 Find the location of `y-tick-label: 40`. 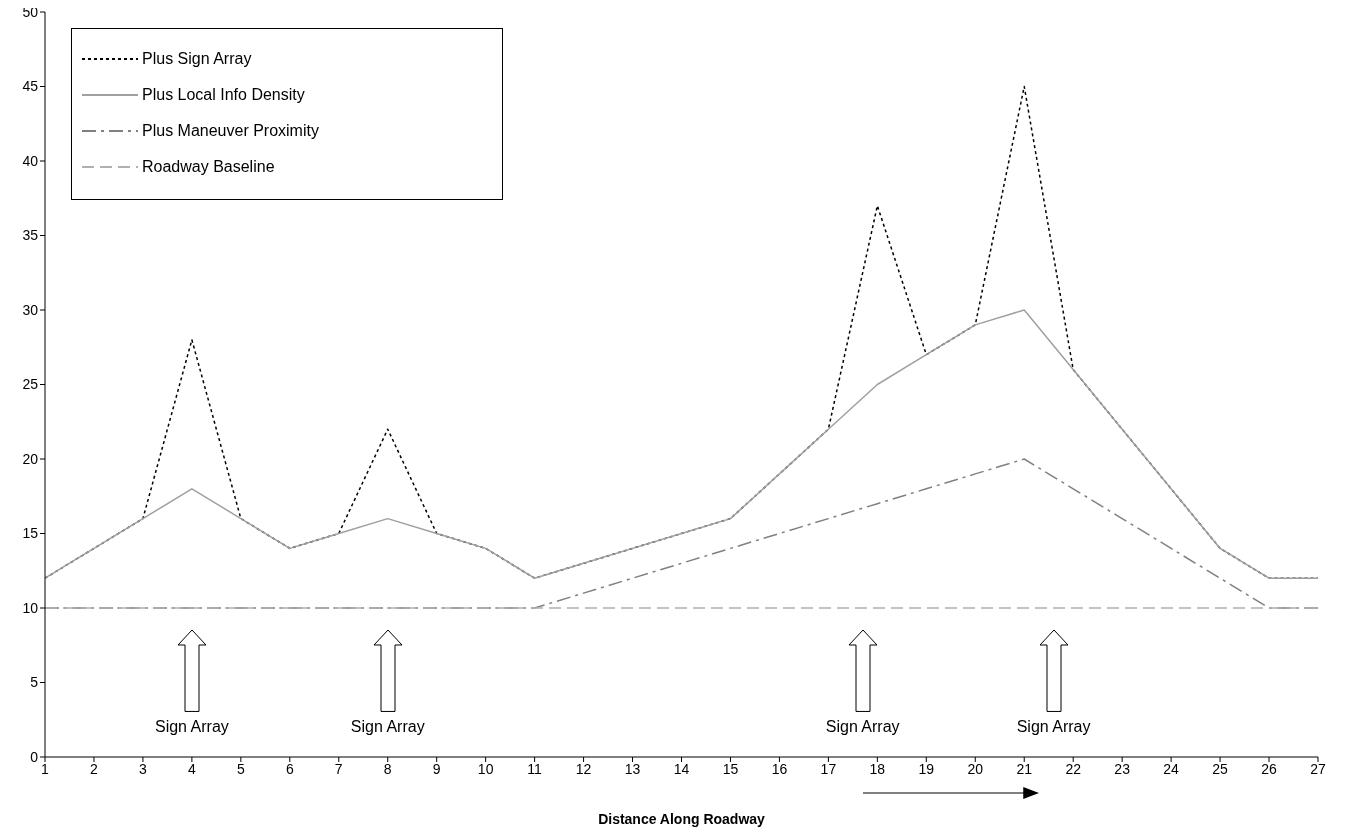

y-tick-label: 40 is located at coordinates (30, 160).